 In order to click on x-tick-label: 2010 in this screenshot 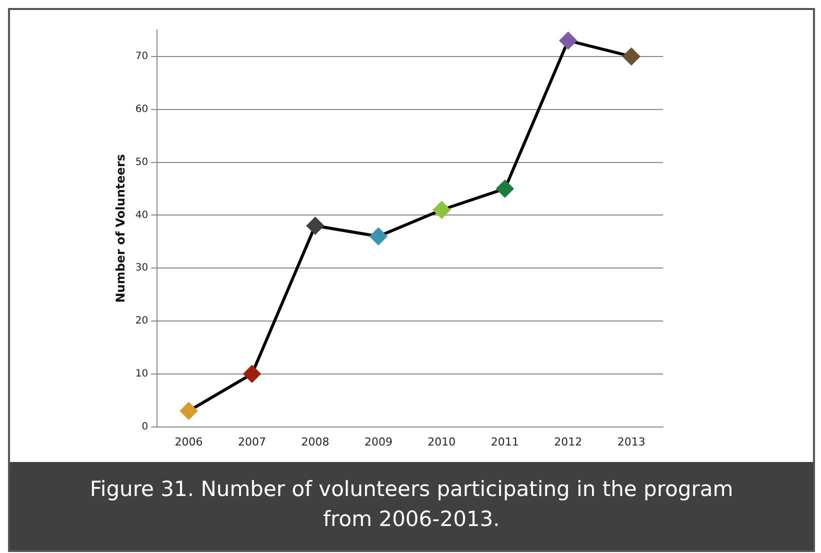, I will do `click(442, 441)`.